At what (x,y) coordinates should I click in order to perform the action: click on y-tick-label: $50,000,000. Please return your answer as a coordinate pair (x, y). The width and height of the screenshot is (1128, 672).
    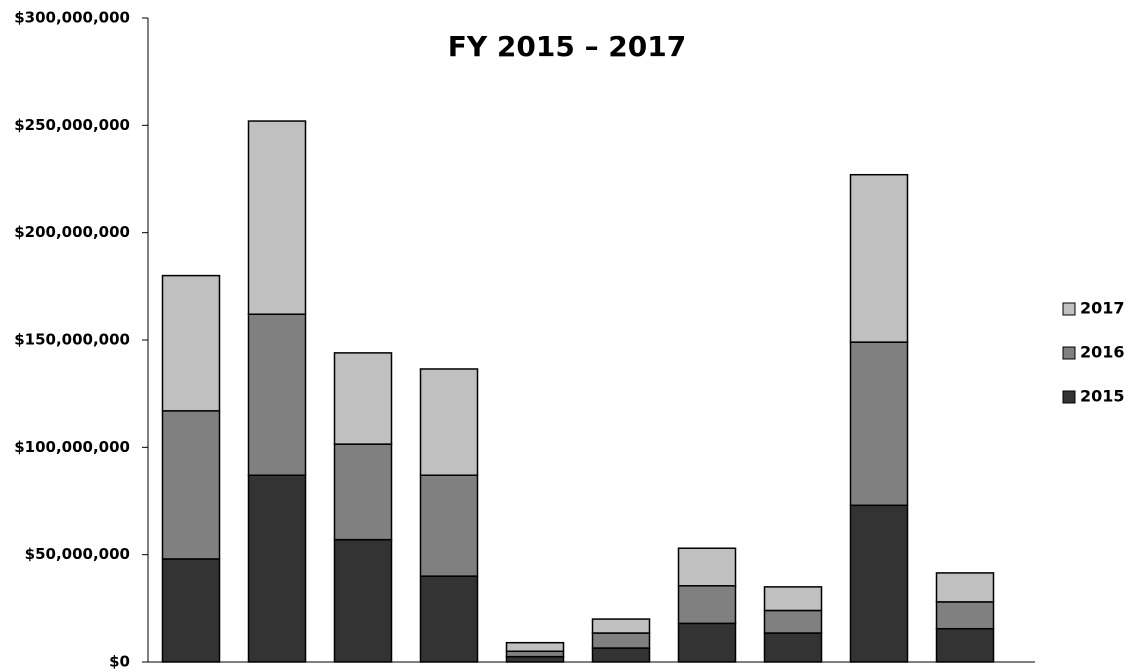
    Looking at the image, I should click on (77, 554).